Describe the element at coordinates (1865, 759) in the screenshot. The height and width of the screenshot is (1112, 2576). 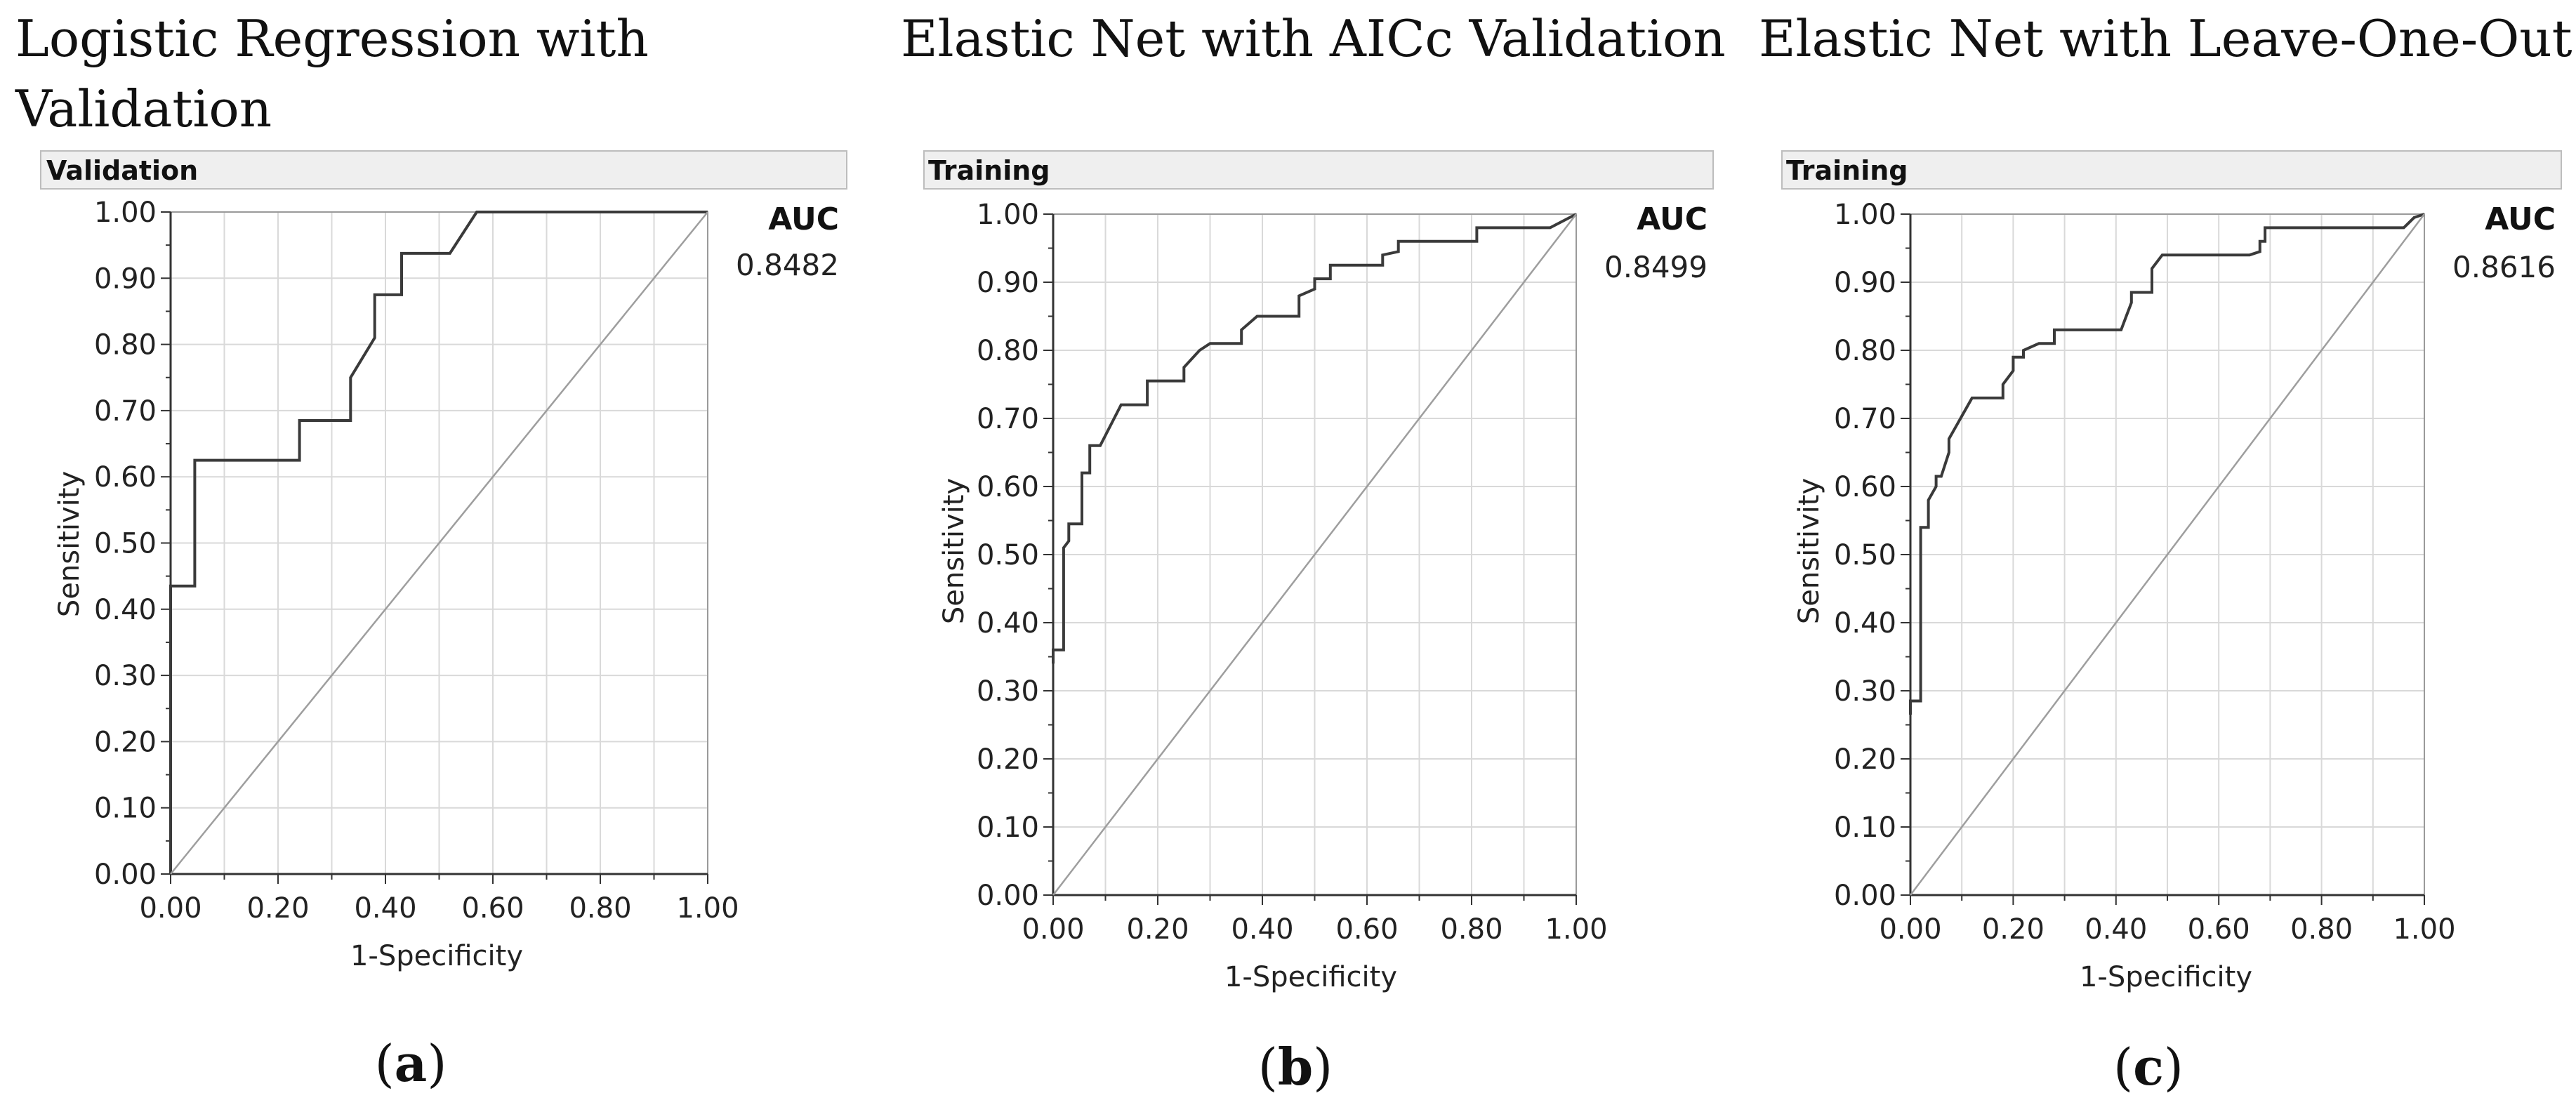
I see `panel-c-y-tick-label-2: 0.20` at that location.